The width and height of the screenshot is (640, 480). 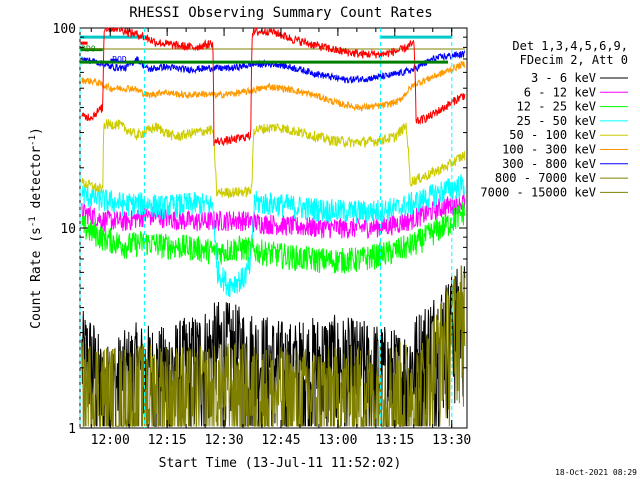 What do you see at coordinates (538, 192) in the screenshot?
I see `legend-label: 7000 - 15000 keV` at bounding box center [538, 192].